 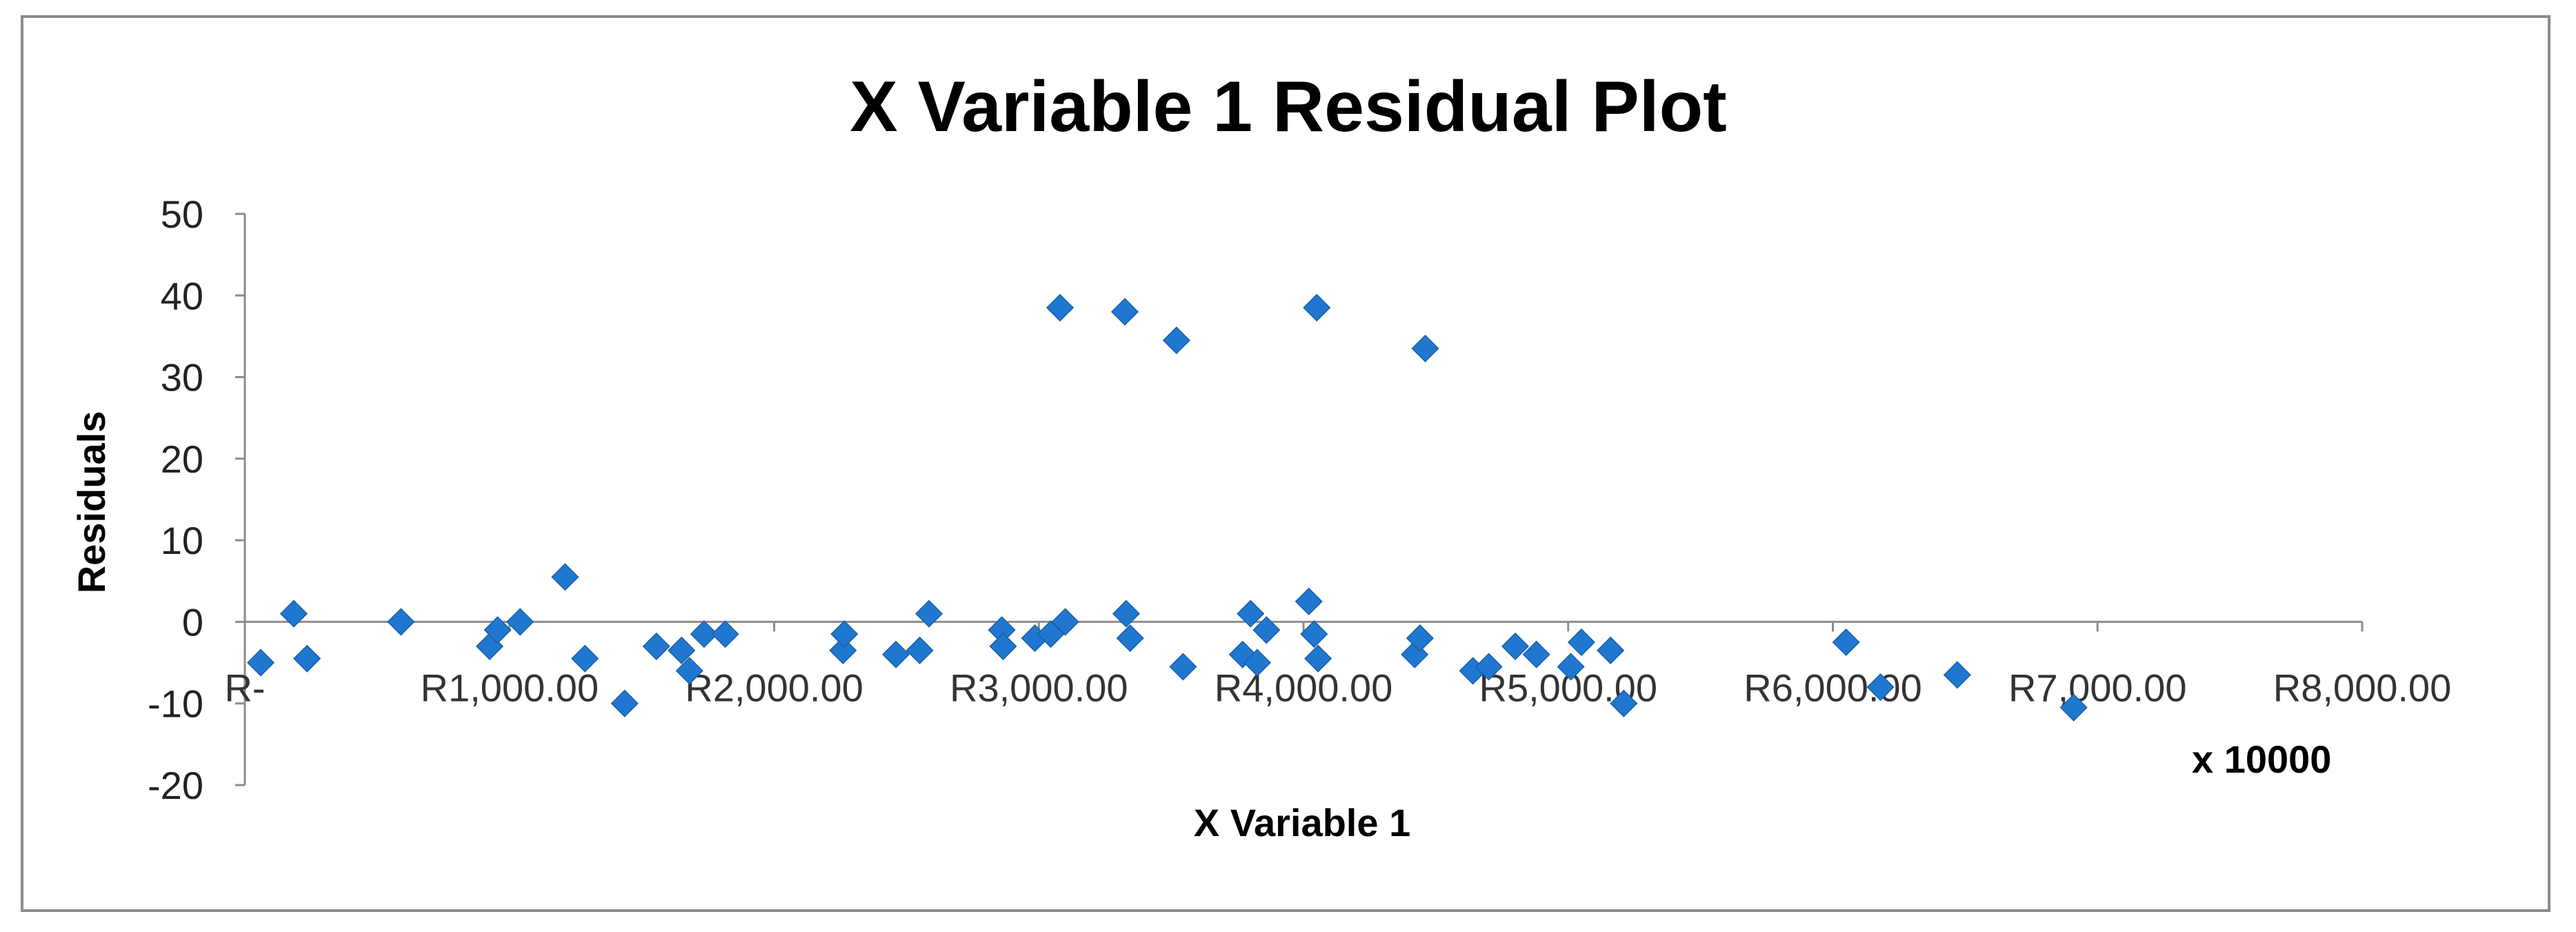 I want to click on y-tick-label: -10, so click(x=175, y=704).